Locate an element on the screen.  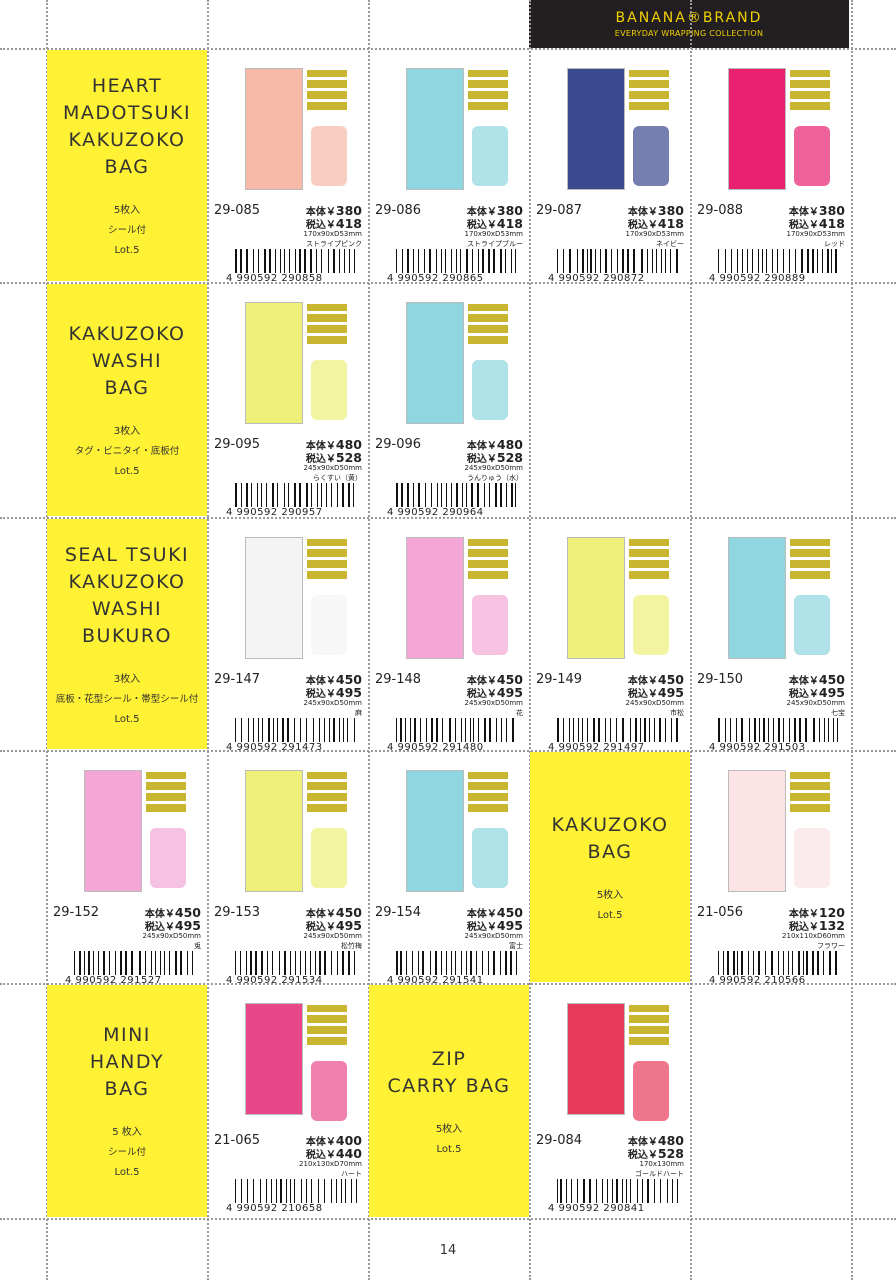
size: 170x90xD53mm is located at coordinates (494, 234).